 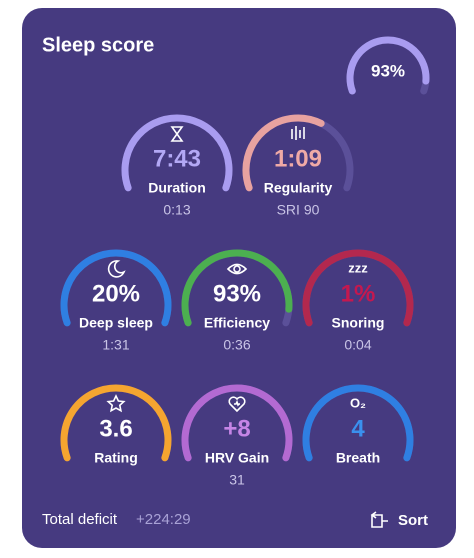 I want to click on sort-icon, so click(x=379, y=519).